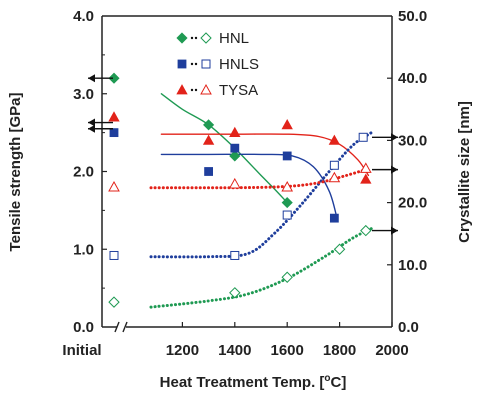 Image resolution: width=478 pixels, height=396 pixels. Describe the element at coordinates (239, 64) in the screenshot. I see `legend-label-hnls: HNLS` at that location.